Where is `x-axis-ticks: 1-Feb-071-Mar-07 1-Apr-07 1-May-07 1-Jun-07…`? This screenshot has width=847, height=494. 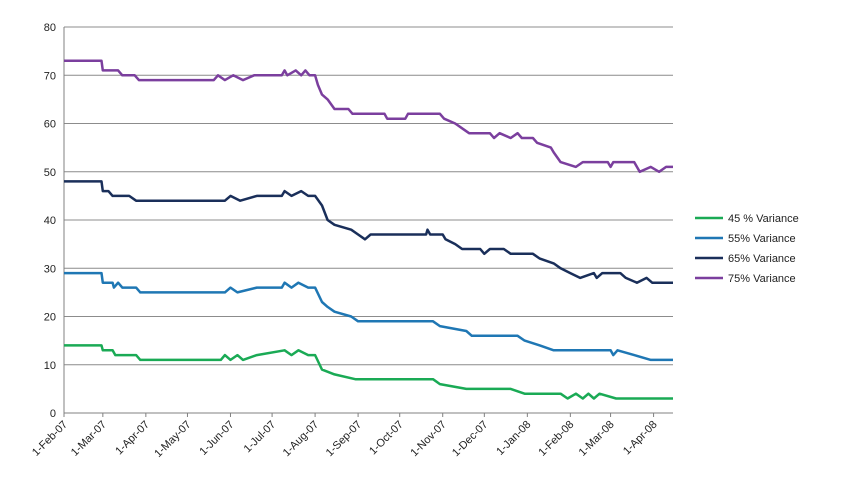 x-axis-ticks: 1-Feb-071-Mar-07 1-Apr-07 1-May-07 1-Jun-07… is located at coordinates (345, 436).